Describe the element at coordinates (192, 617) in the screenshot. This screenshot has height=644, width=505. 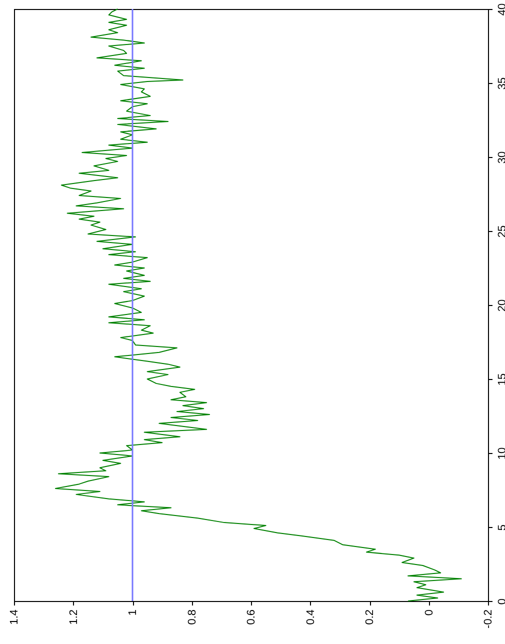
I see `x-tick-label: 0.8` at that location.